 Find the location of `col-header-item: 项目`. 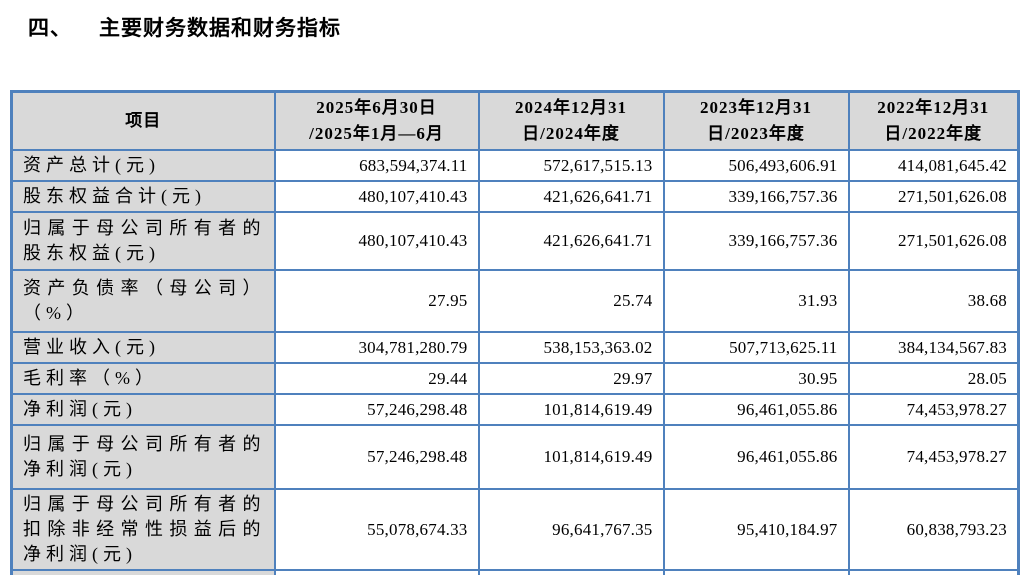

col-header-item: 项目 is located at coordinates (143, 120).